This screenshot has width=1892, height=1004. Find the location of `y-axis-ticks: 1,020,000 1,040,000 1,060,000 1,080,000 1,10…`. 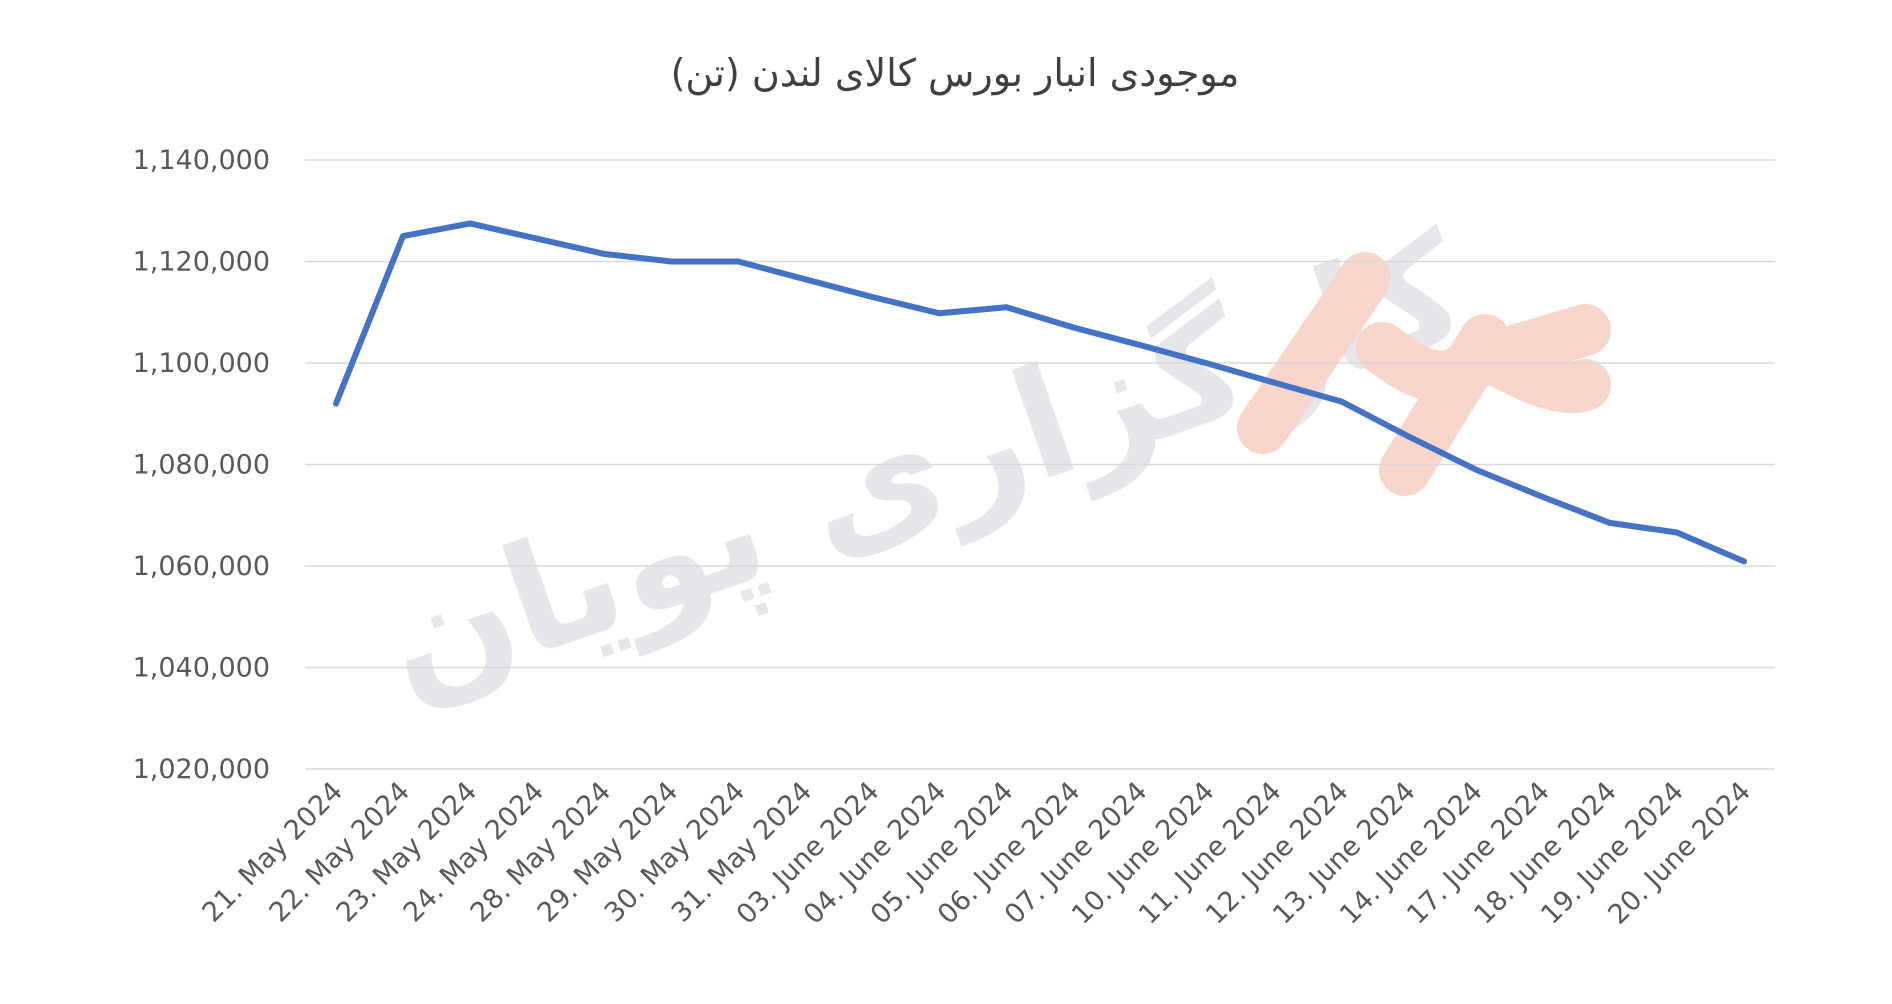

y-axis-ticks: 1,020,000 1,040,000 1,060,000 1,080,000 1,10… is located at coordinates (201, 465).